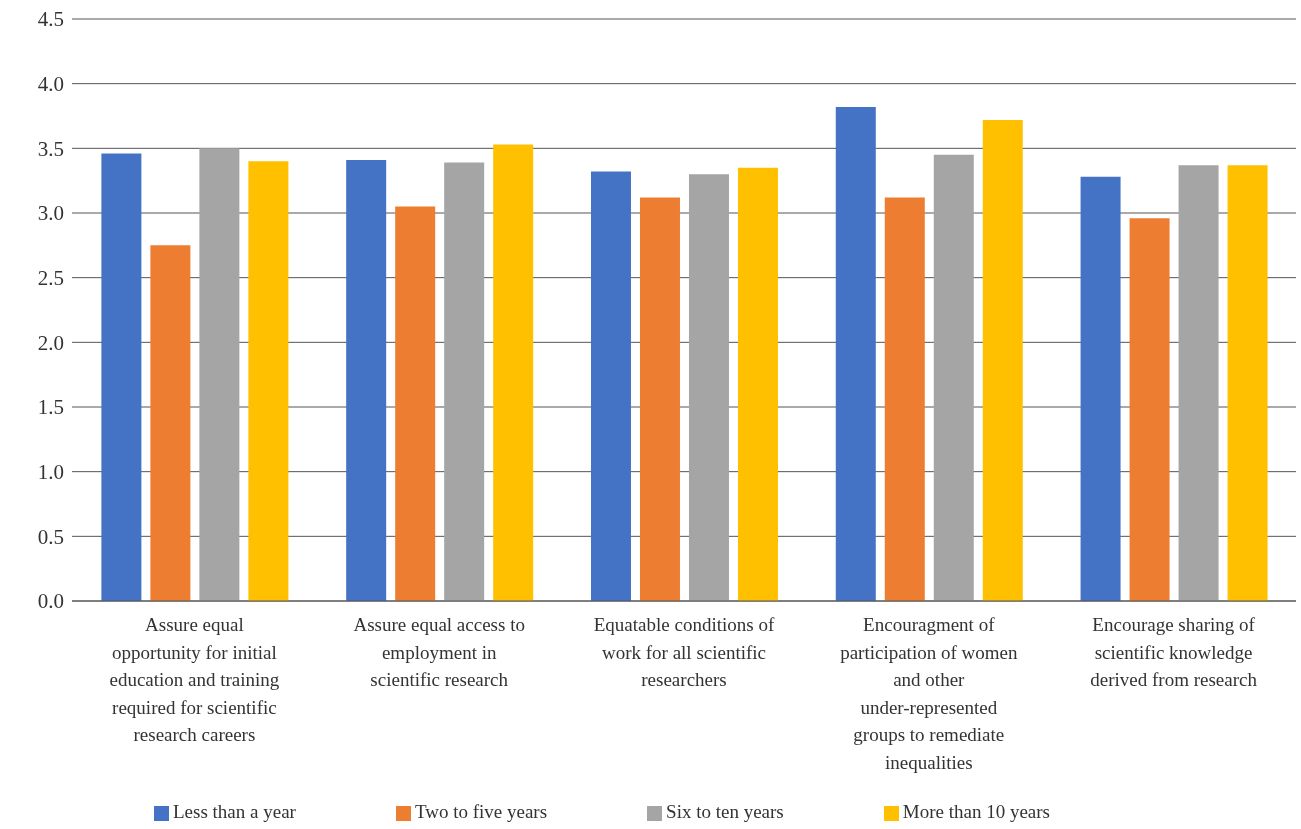 The height and width of the screenshot is (829, 1301). What do you see at coordinates (50, 213) in the screenshot?
I see `y-tick-label: 3.0` at bounding box center [50, 213].